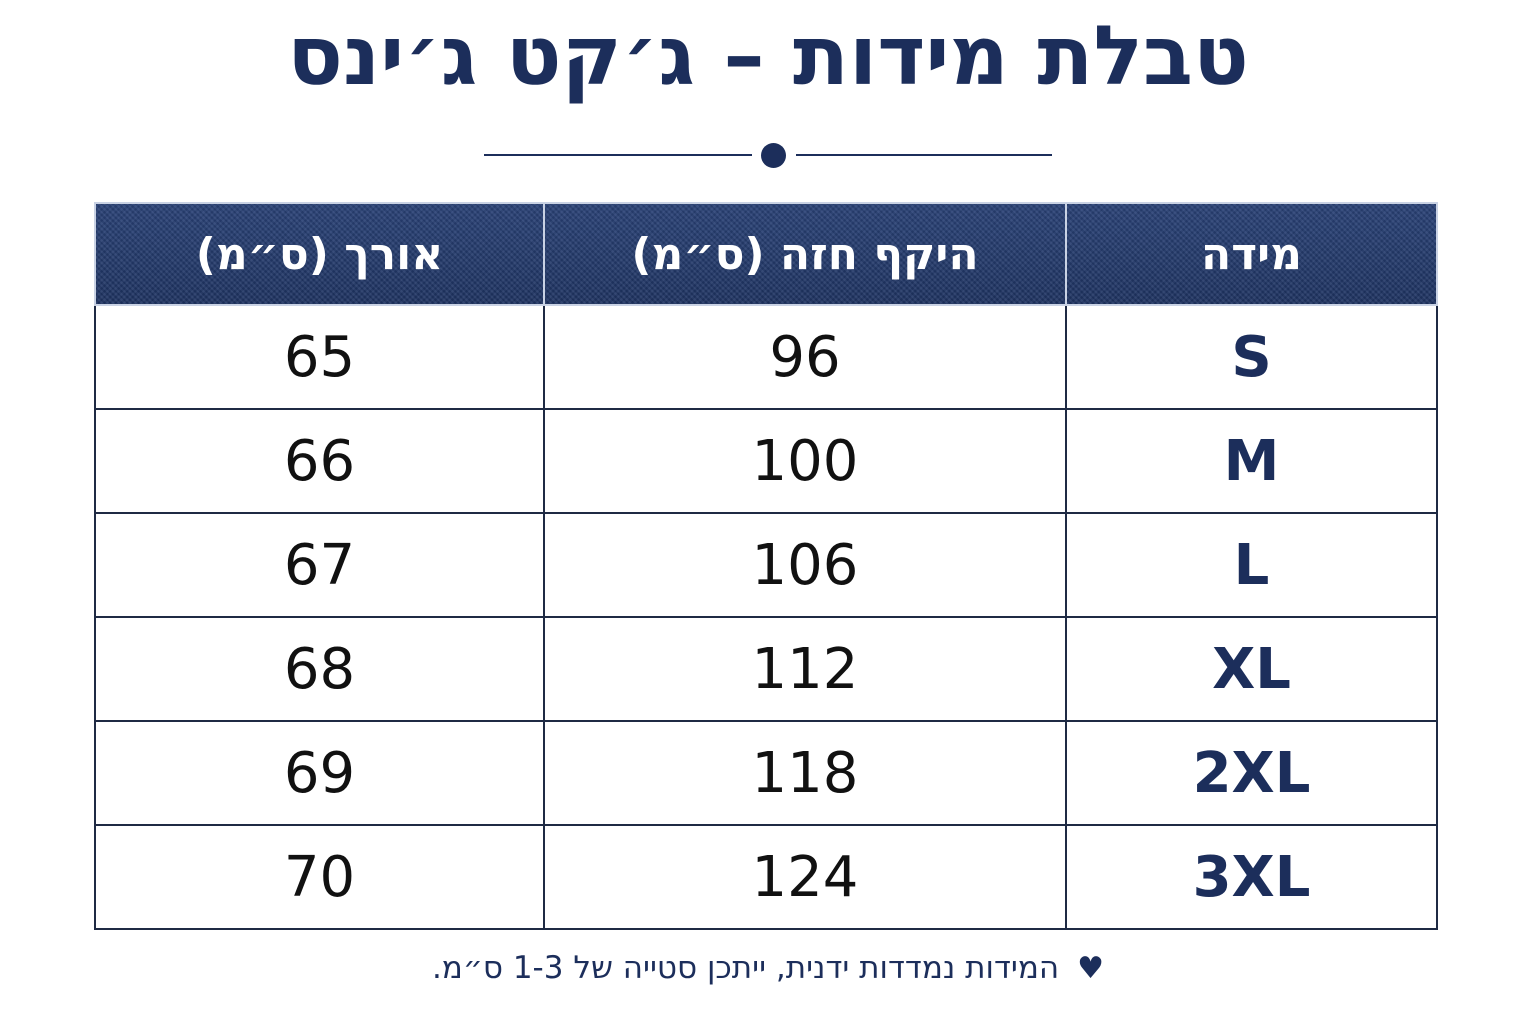 This screenshot has width=1536, height=1024. Describe the element at coordinates (805, 565) in the screenshot. I see `chest-cell: 106` at that location.